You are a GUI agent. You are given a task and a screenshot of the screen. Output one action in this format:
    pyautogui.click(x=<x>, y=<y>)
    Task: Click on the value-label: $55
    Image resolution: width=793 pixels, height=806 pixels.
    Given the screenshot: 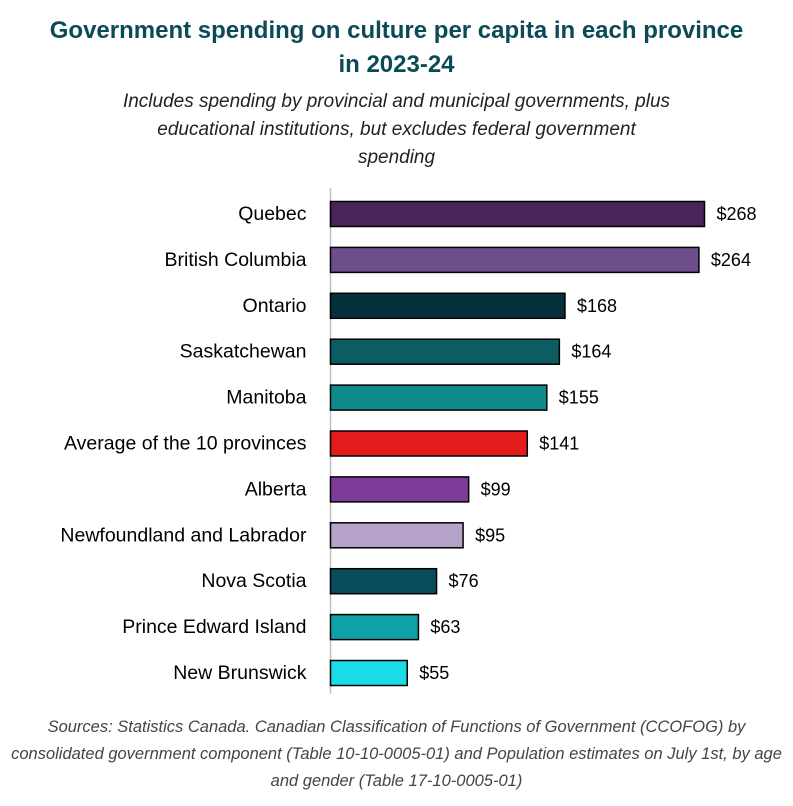 What is the action you would take?
    pyautogui.click(x=434, y=673)
    